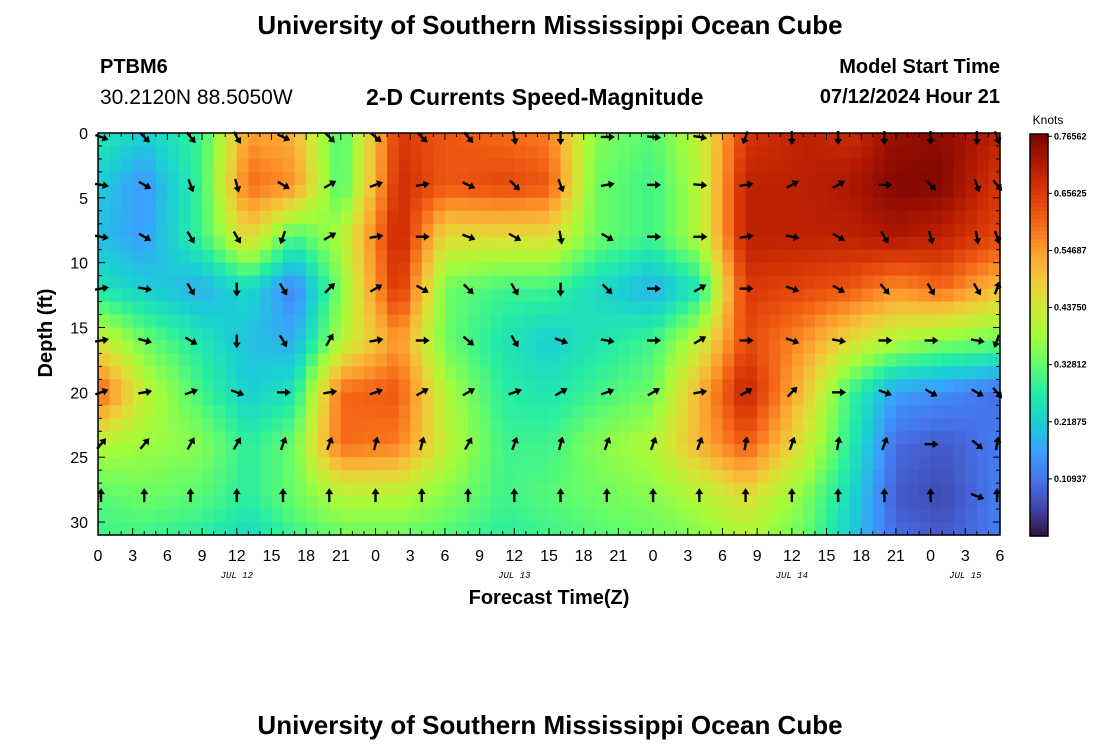 This screenshot has height=750, width=1100. I want to click on colorbar-tick-label: 0.76562, so click(1070, 136).